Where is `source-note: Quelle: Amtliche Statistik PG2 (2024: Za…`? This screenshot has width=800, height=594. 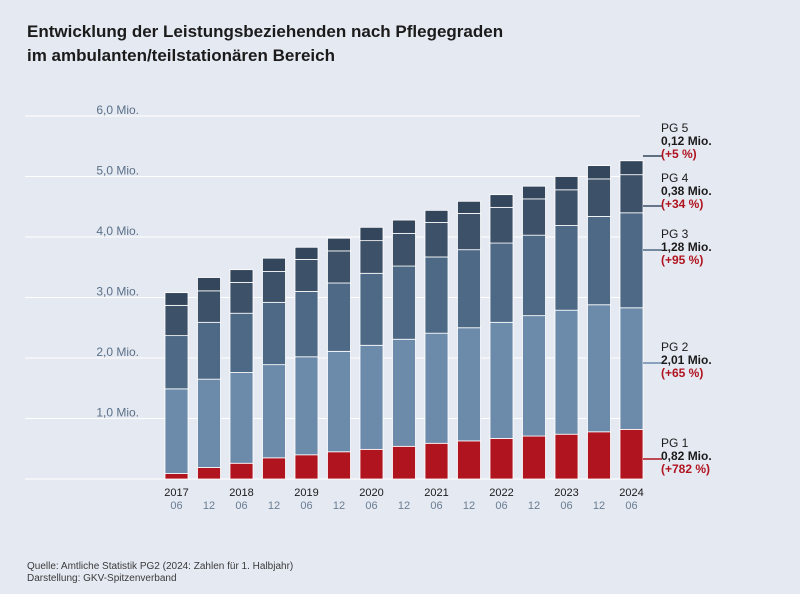 source-note: Quelle: Amtliche Statistik PG2 (2024: Za… is located at coordinates (160, 566).